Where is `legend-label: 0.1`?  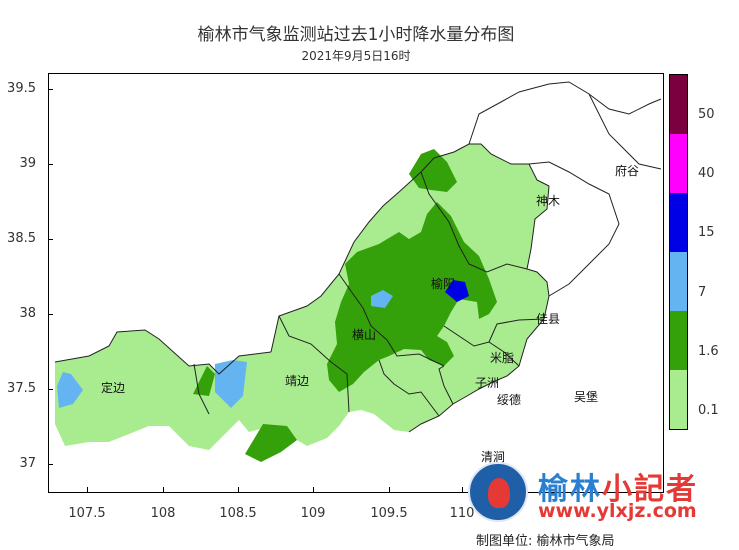
legend-label: 0.1 is located at coordinates (708, 410).